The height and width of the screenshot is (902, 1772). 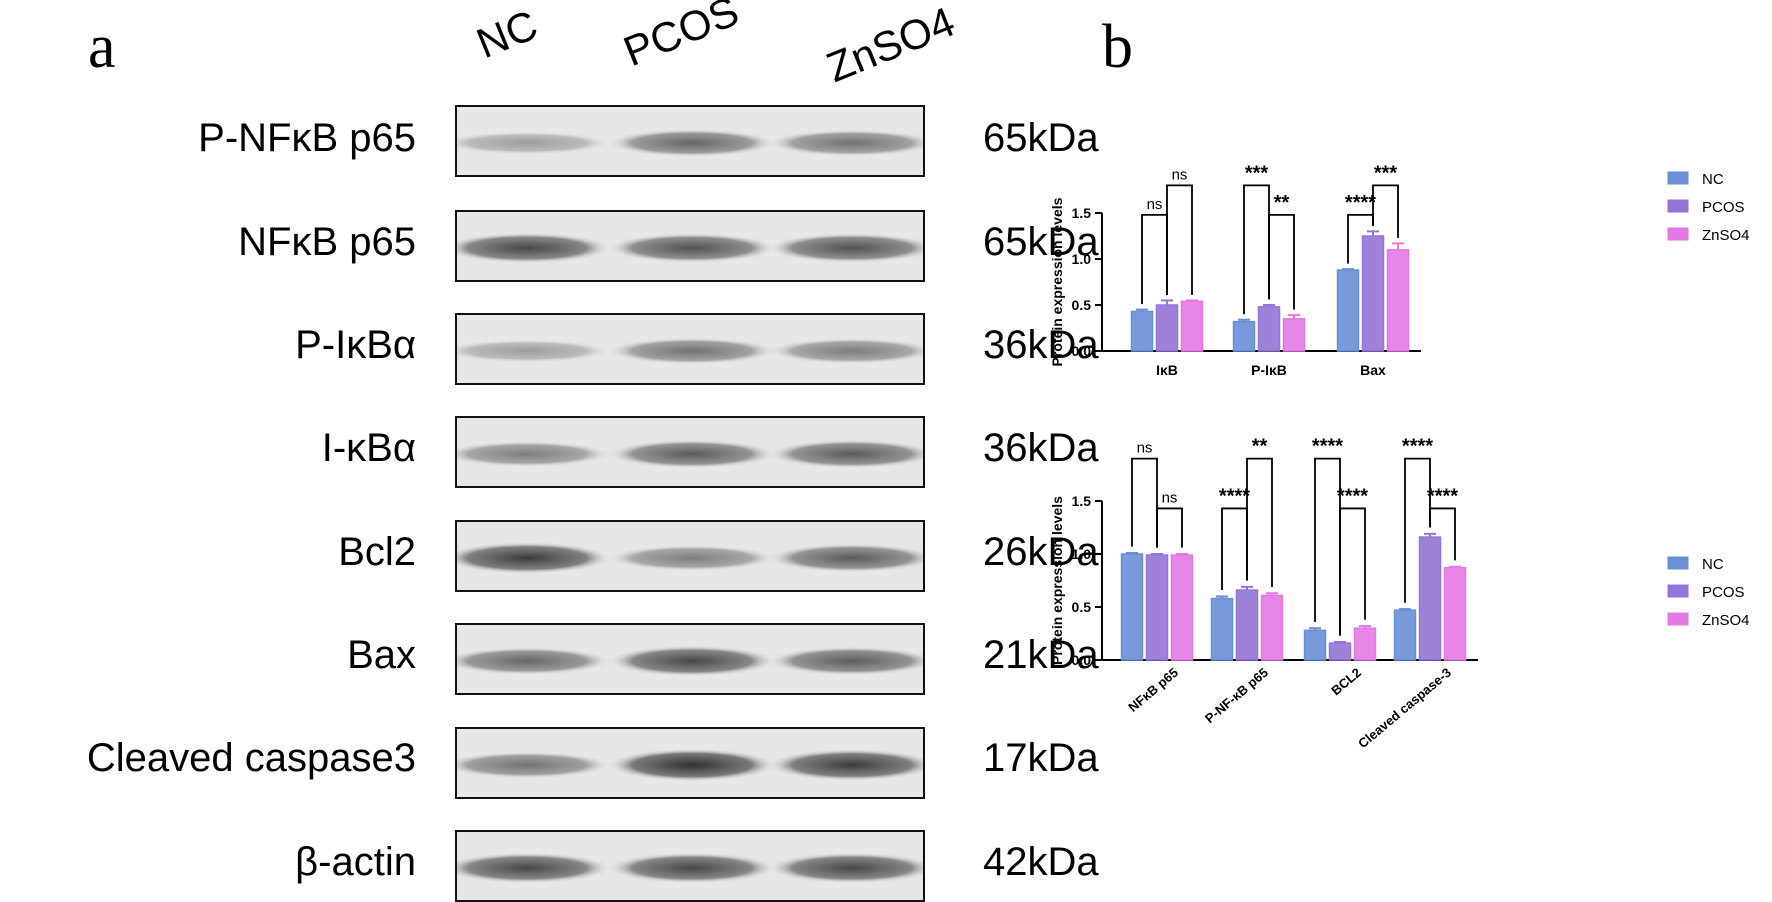 I want to click on protein-label: P-NFκB p65, so click(x=307, y=138).